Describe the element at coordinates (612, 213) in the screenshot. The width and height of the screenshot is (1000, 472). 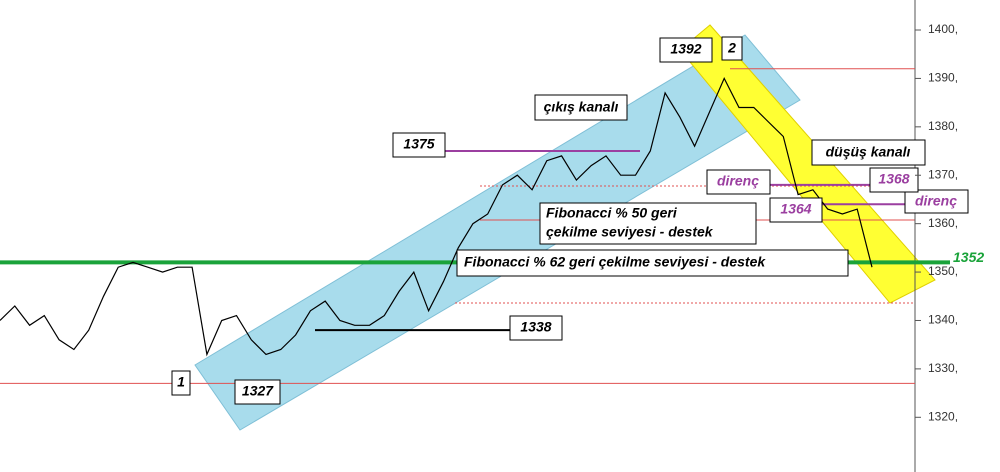
I see `note: Fibonacci % 50 geri` at that location.